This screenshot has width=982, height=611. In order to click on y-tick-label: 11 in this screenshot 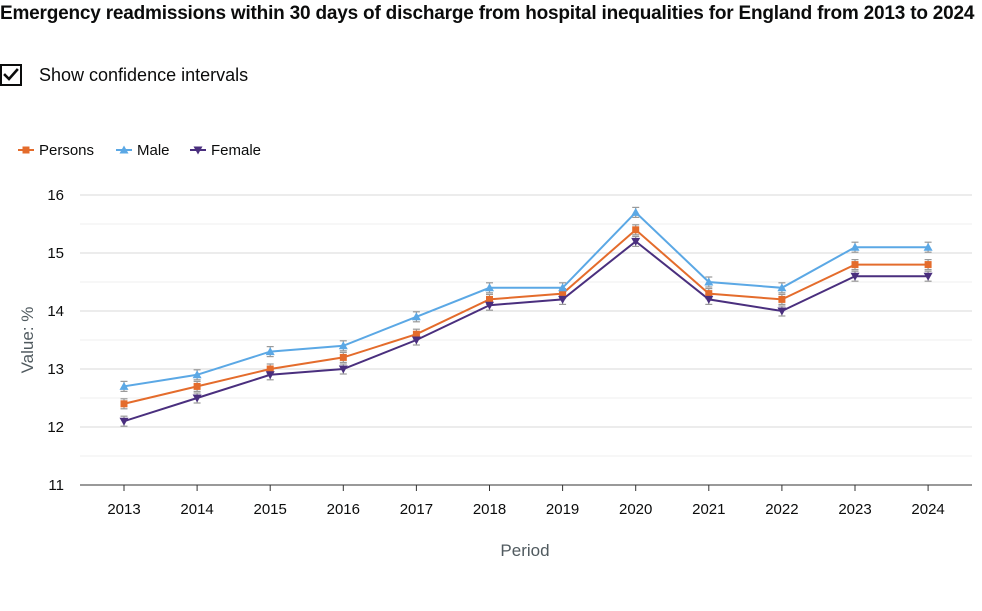, I will do `click(56, 485)`.